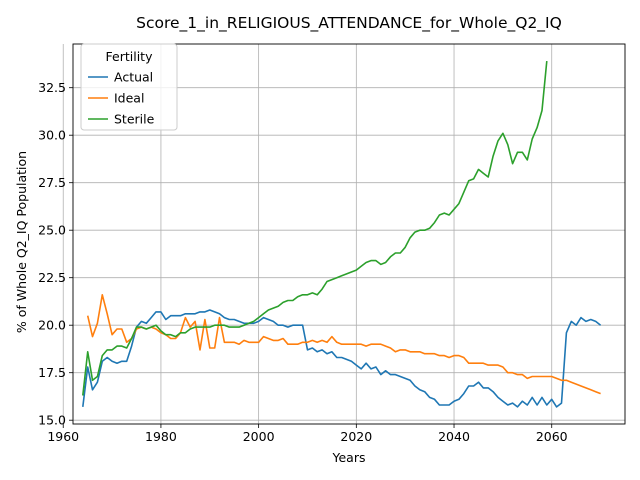 The width and height of the screenshot is (640, 480). What do you see at coordinates (21, 242) in the screenshot?
I see `y-axis-label: % of Whole Q2_IQ Population` at bounding box center [21, 242].